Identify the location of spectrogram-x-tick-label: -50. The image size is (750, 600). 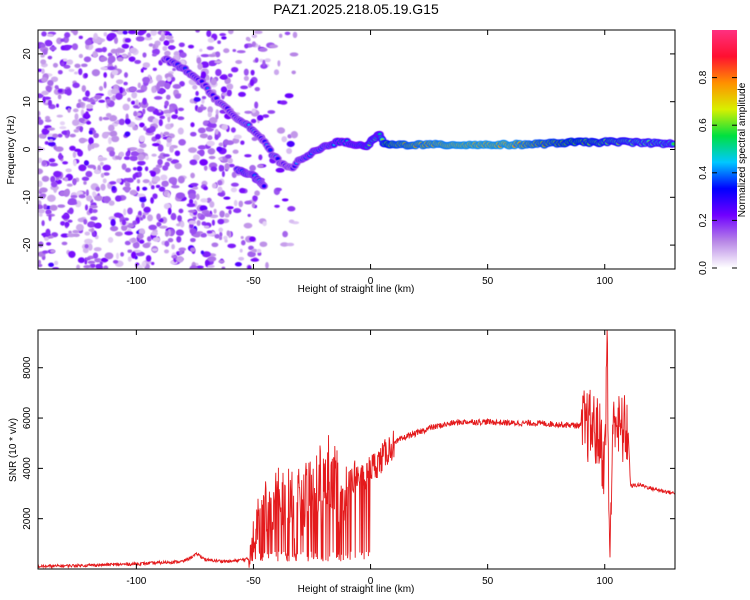
(253, 281).